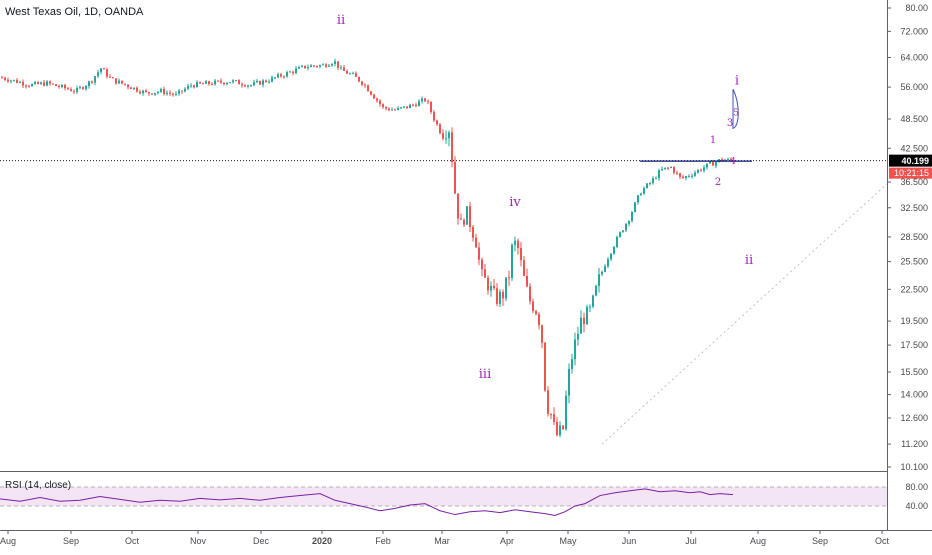 This screenshot has height=555, width=932. I want to click on y-tick-label: 12.600, so click(914, 418).